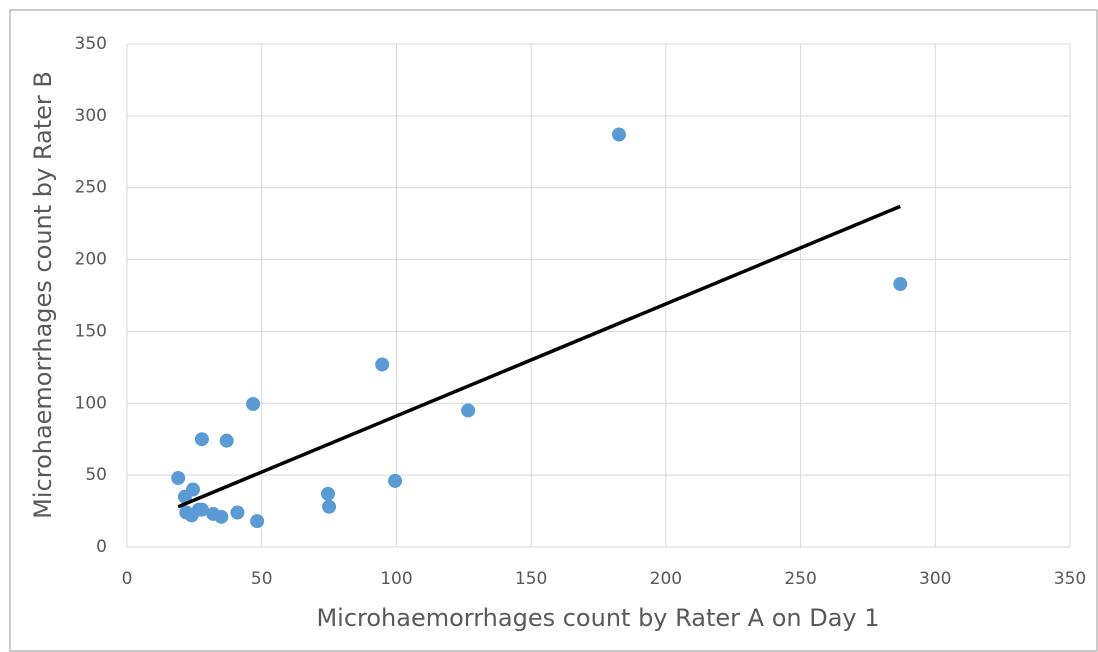 This screenshot has height=652, width=1098. I want to click on x-tick-label: 100, so click(396, 579).